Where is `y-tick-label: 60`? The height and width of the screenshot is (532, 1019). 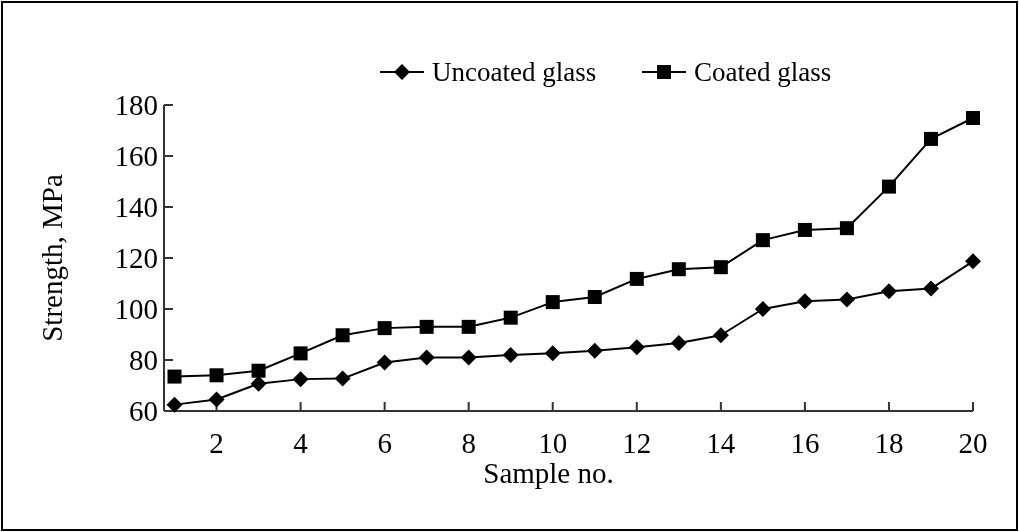
y-tick-label: 60 is located at coordinates (143, 411).